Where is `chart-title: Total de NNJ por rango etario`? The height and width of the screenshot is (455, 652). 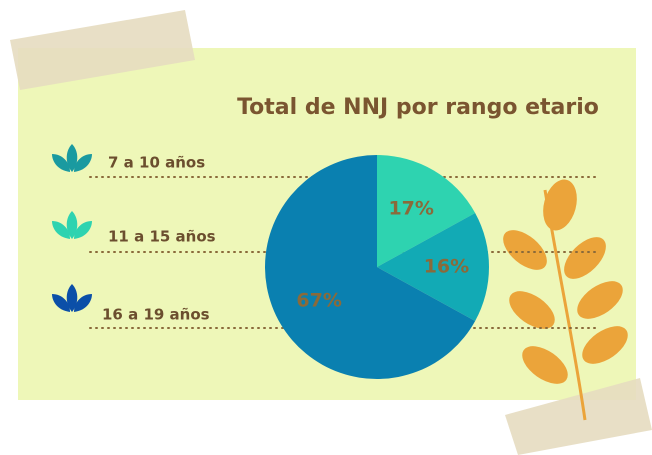
chart-title: Total de NNJ por rango etario is located at coordinates (418, 107).